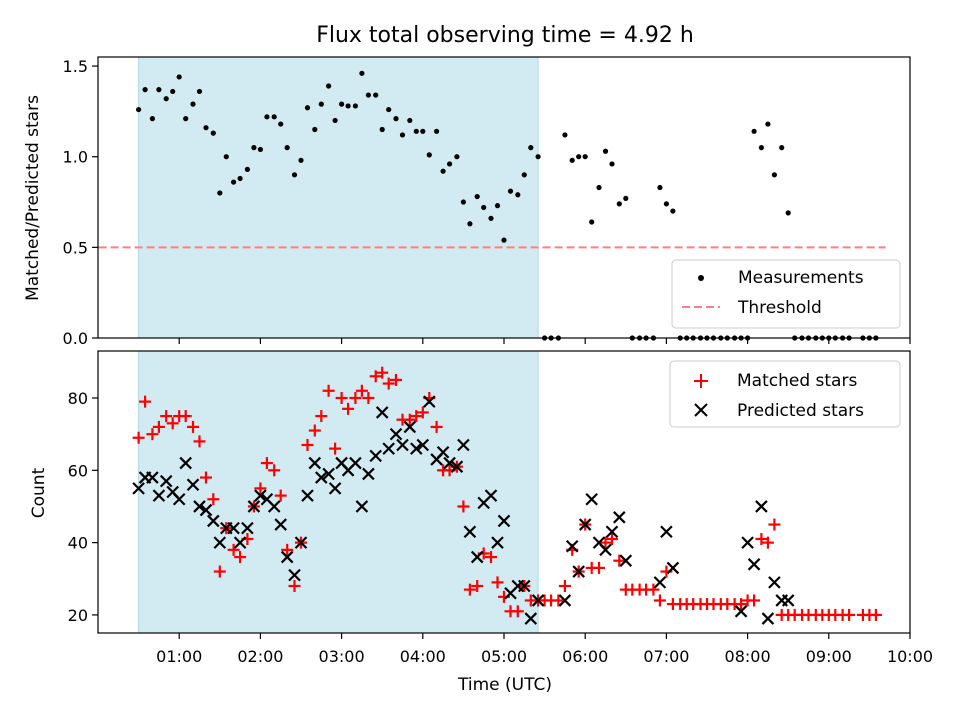  Describe the element at coordinates (786, 294) in the screenshot. I see `top-legend-box` at that location.